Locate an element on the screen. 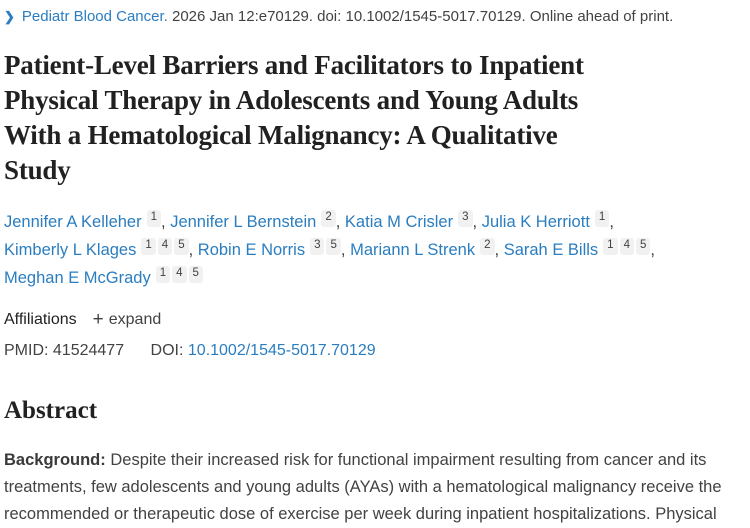 Image resolution: width=750 pixels, height=528 pixels. author: Jennifer A Kelleher 1, is located at coordinates (85, 220).